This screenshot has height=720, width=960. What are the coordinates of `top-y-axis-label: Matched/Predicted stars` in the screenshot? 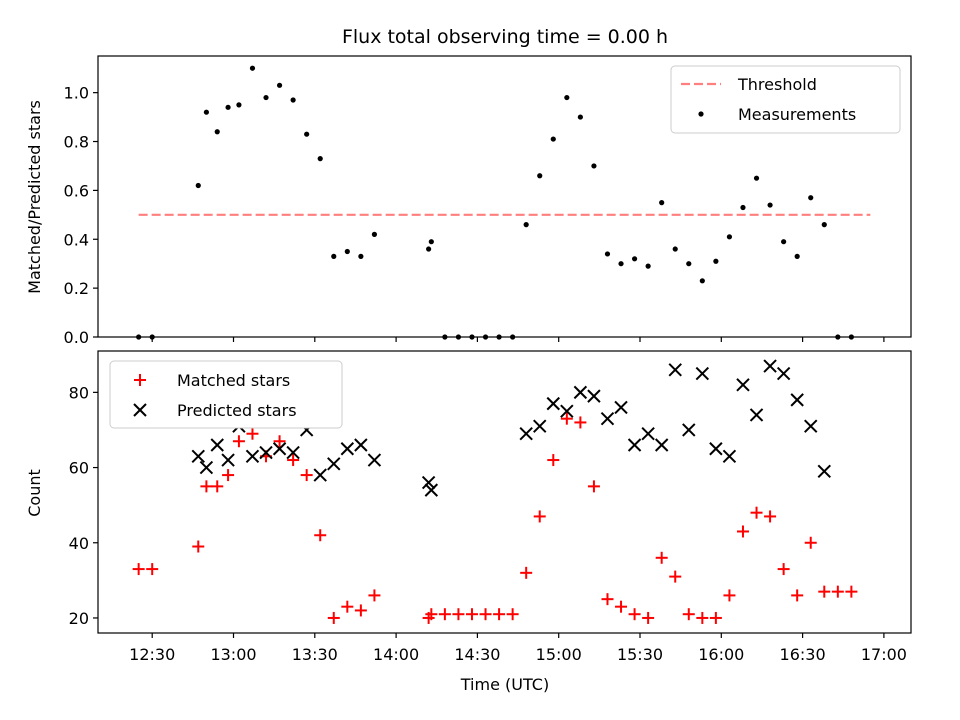 It's located at (34, 197).